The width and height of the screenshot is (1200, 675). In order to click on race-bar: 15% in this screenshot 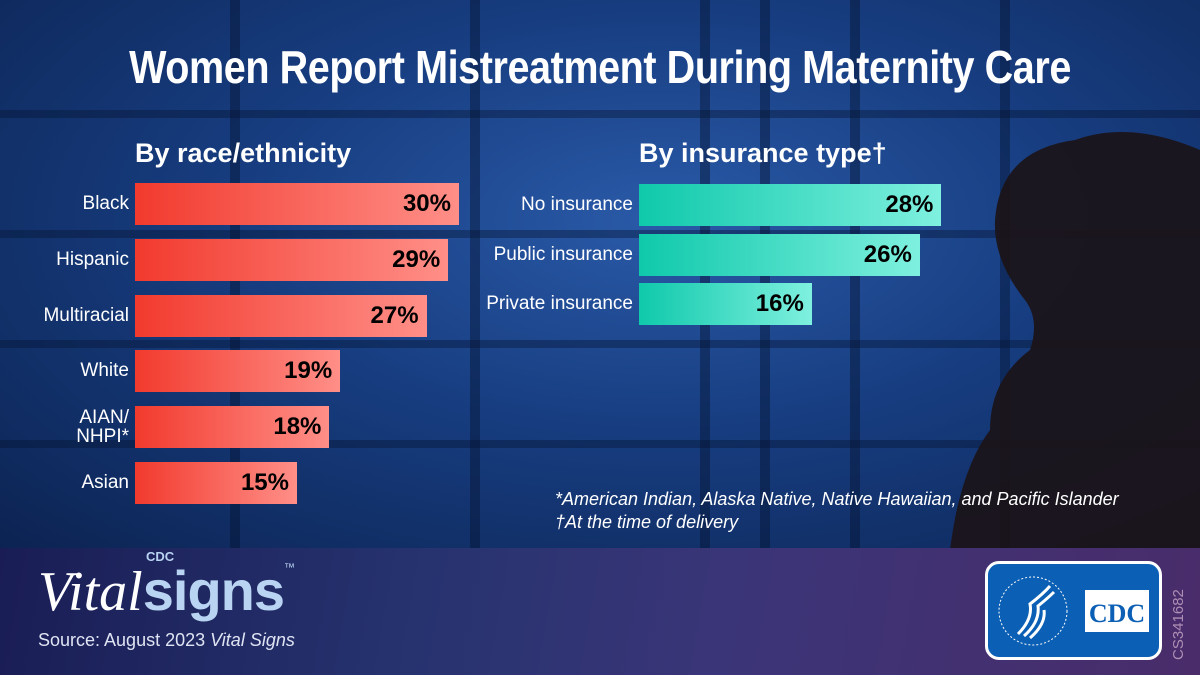, I will do `click(216, 483)`.